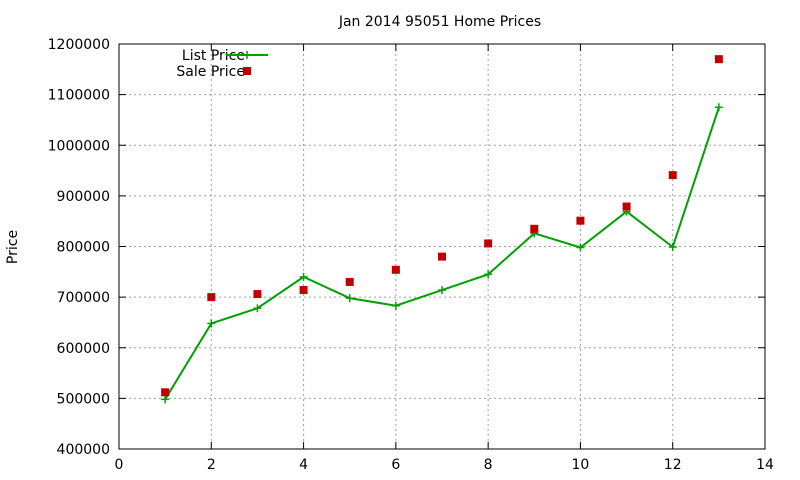  I want to click on legend-plus-marker, so click(247, 55).